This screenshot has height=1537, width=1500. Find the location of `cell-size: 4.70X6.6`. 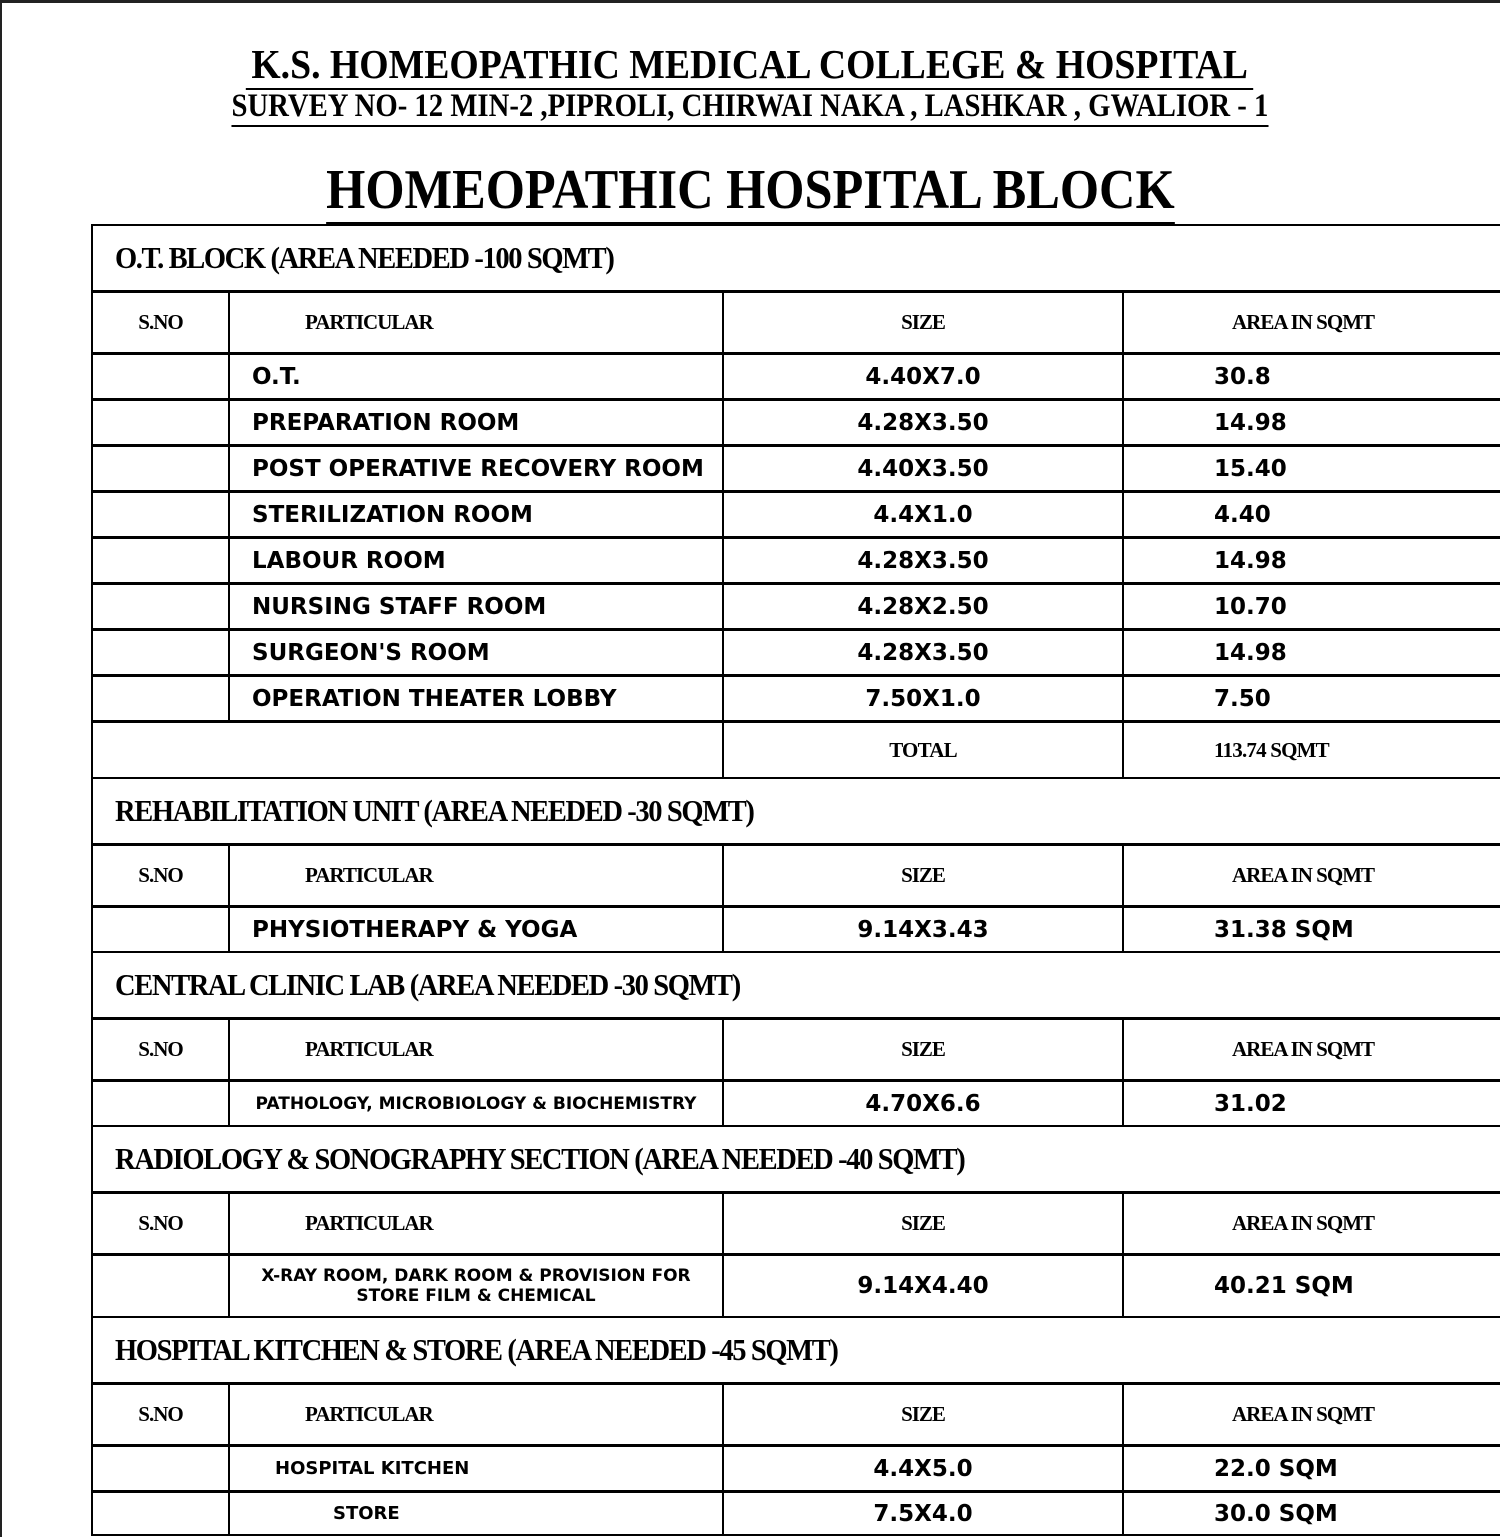

cell-size: 4.70X6.6 is located at coordinates (922, 1103).